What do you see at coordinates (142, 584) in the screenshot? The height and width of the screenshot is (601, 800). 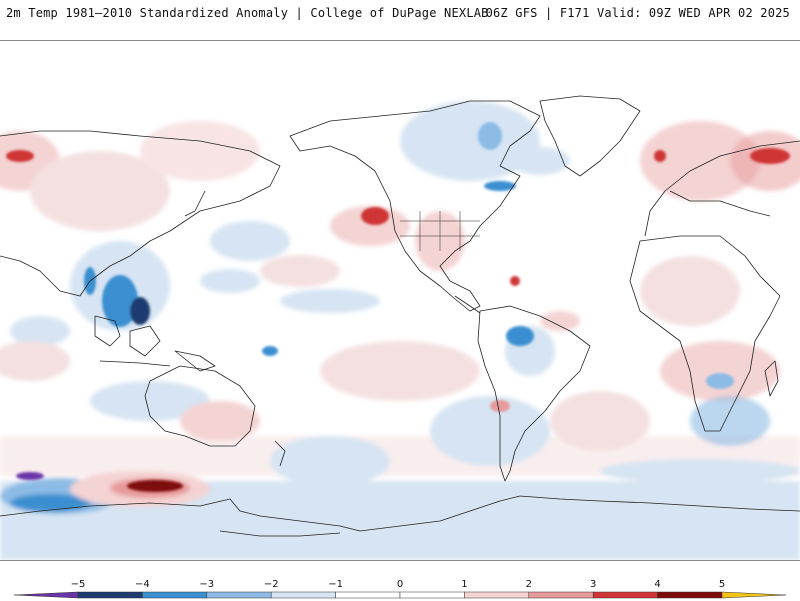 I see `colorbar-tick-label: −4` at bounding box center [142, 584].